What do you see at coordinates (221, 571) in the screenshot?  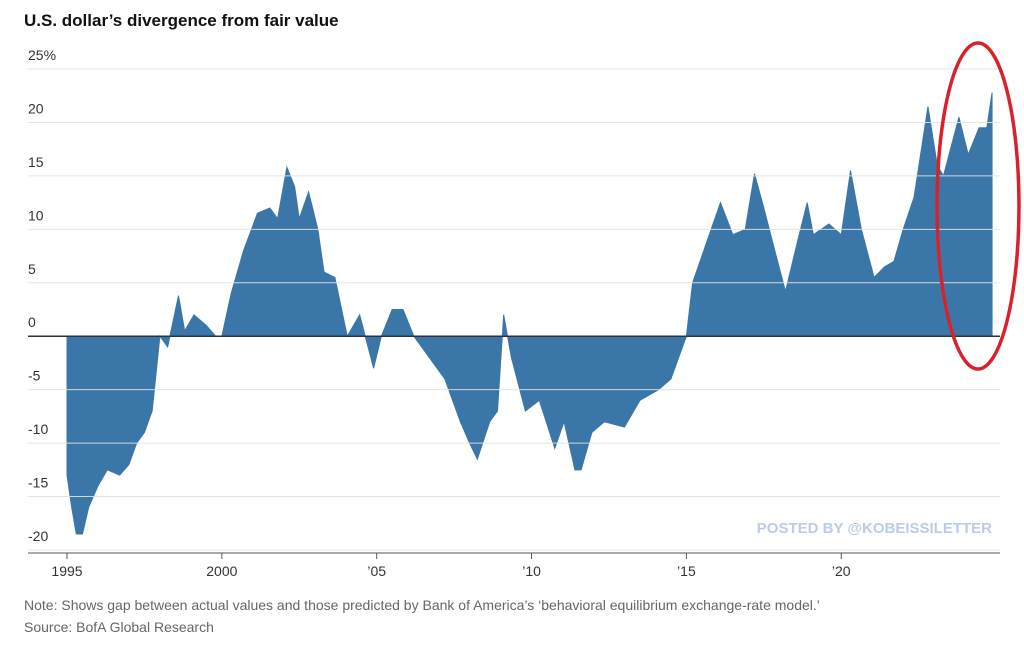 I see `x-tick-label: 2000` at bounding box center [221, 571].